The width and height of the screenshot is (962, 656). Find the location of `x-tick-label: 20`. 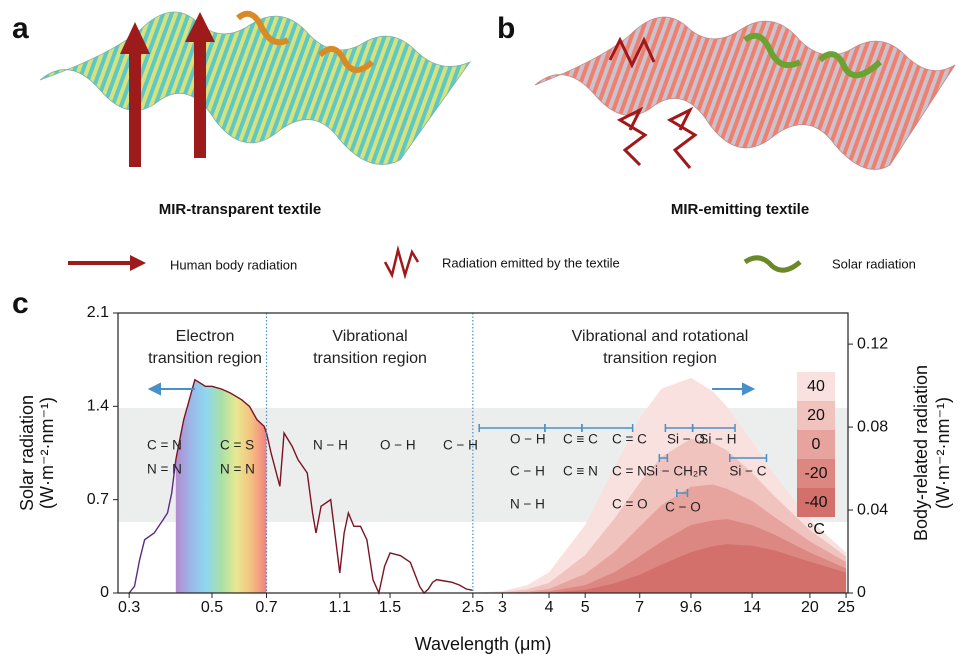

x-tick-label: 20 is located at coordinates (810, 607).